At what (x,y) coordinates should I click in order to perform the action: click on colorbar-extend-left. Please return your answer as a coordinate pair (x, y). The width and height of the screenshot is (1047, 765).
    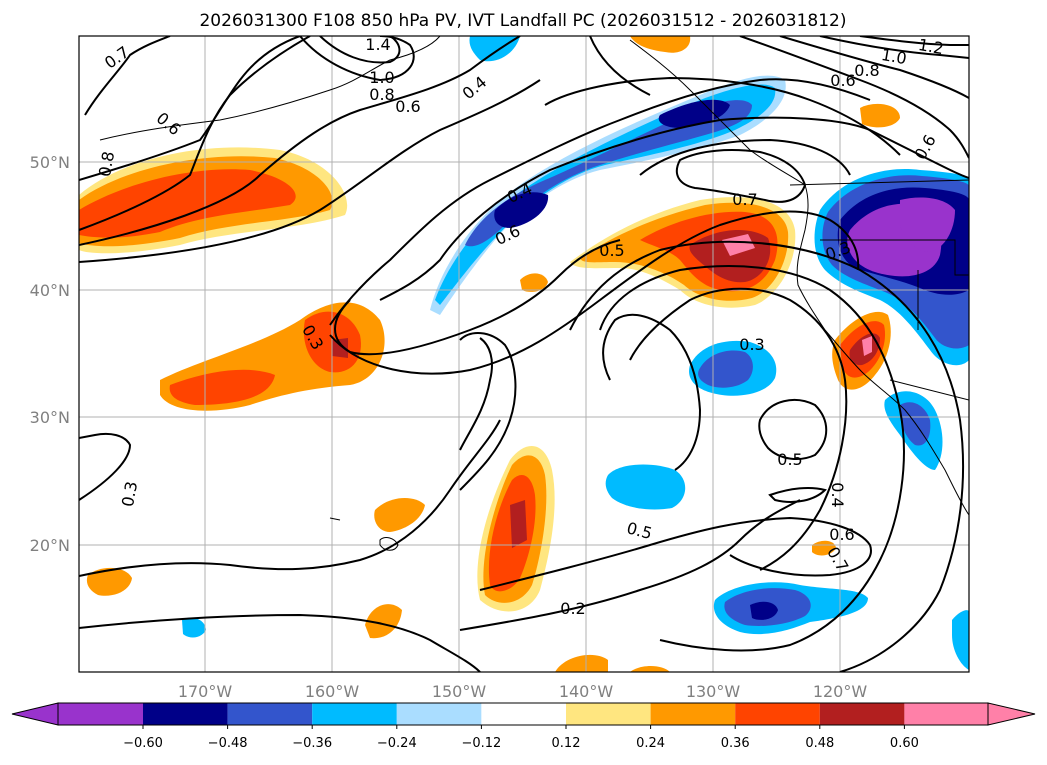
    Looking at the image, I should click on (35, 714).